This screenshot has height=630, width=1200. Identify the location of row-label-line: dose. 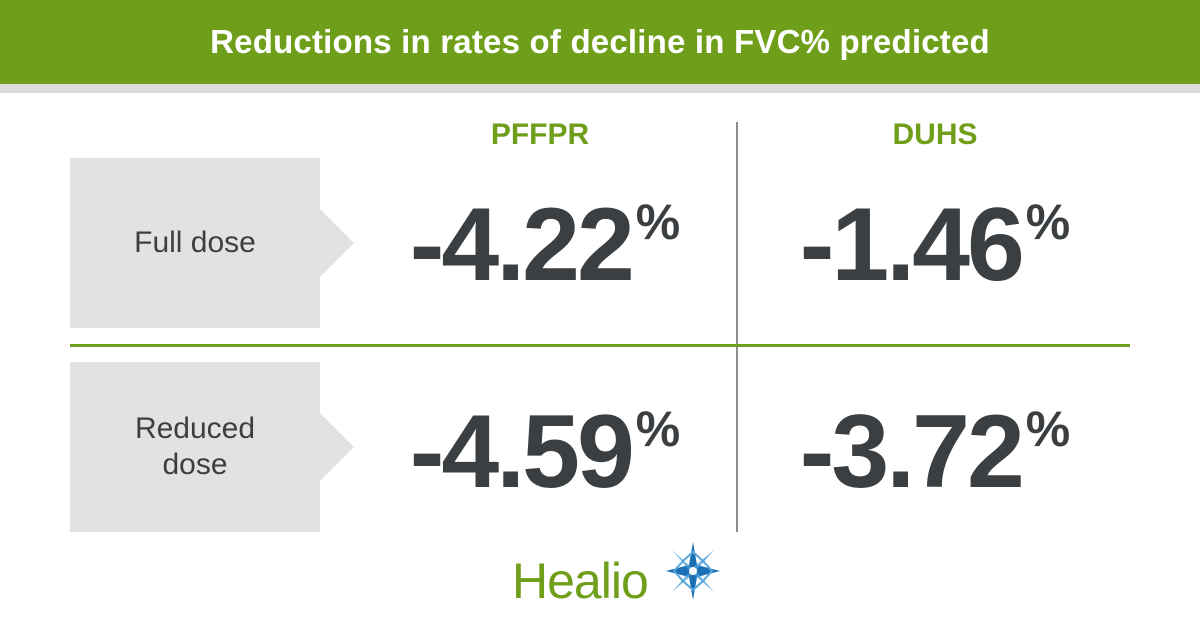
(195, 464).